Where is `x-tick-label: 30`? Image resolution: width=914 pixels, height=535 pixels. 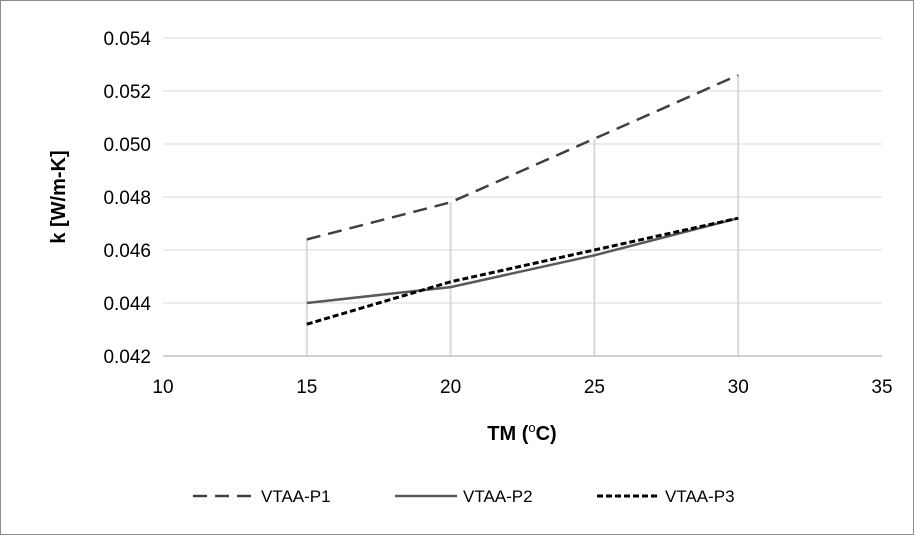
x-tick-label: 30 is located at coordinates (738, 387).